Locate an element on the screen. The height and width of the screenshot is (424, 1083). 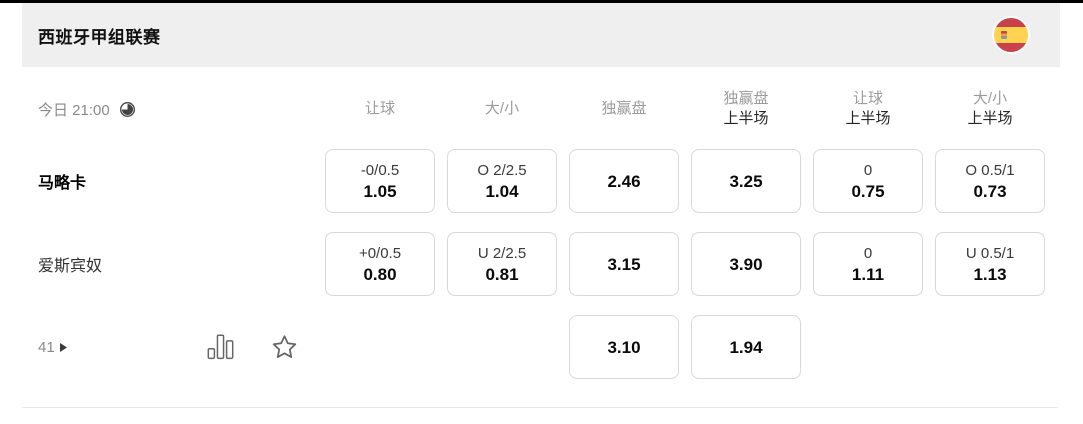
league-header: 西班牙甲组联赛 is located at coordinates (541, 35).